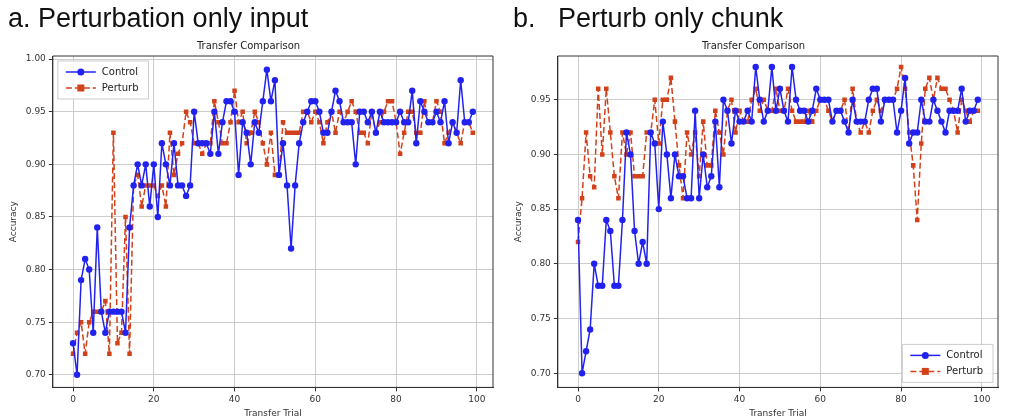  What do you see at coordinates (648, 18) in the screenshot?
I see `chart-title: b. Perturb only chunk` at bounding box center [648, 18].